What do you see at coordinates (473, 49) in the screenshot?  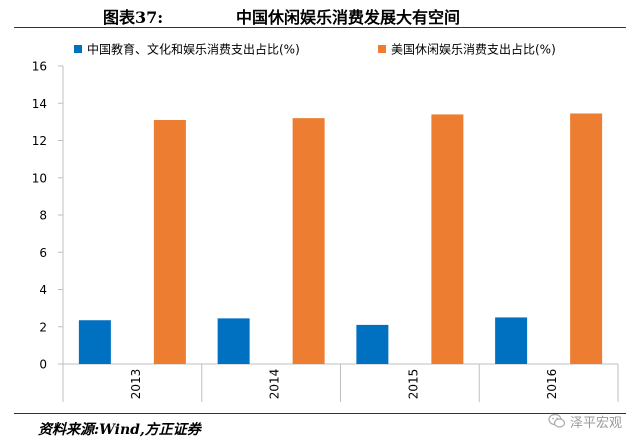 I see `legend-label: 美国休闲娱乐消费支出占比(%)` at bounding box center [473, 49].